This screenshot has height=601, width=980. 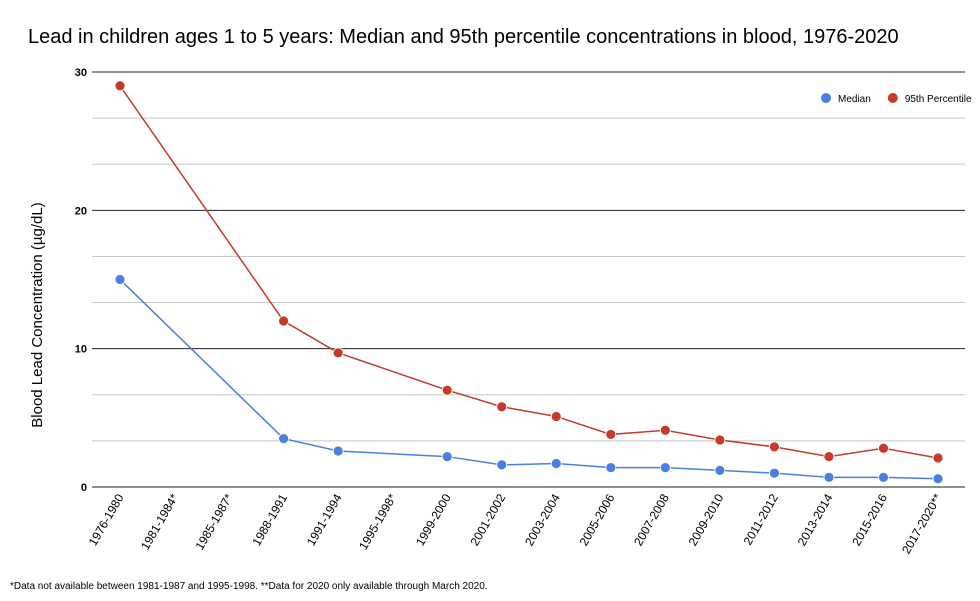 What do you see at coordinates (106, 519) in the screenshot?
I see `x-tick-label: 1976-1980` at bounding box center [106, 519].